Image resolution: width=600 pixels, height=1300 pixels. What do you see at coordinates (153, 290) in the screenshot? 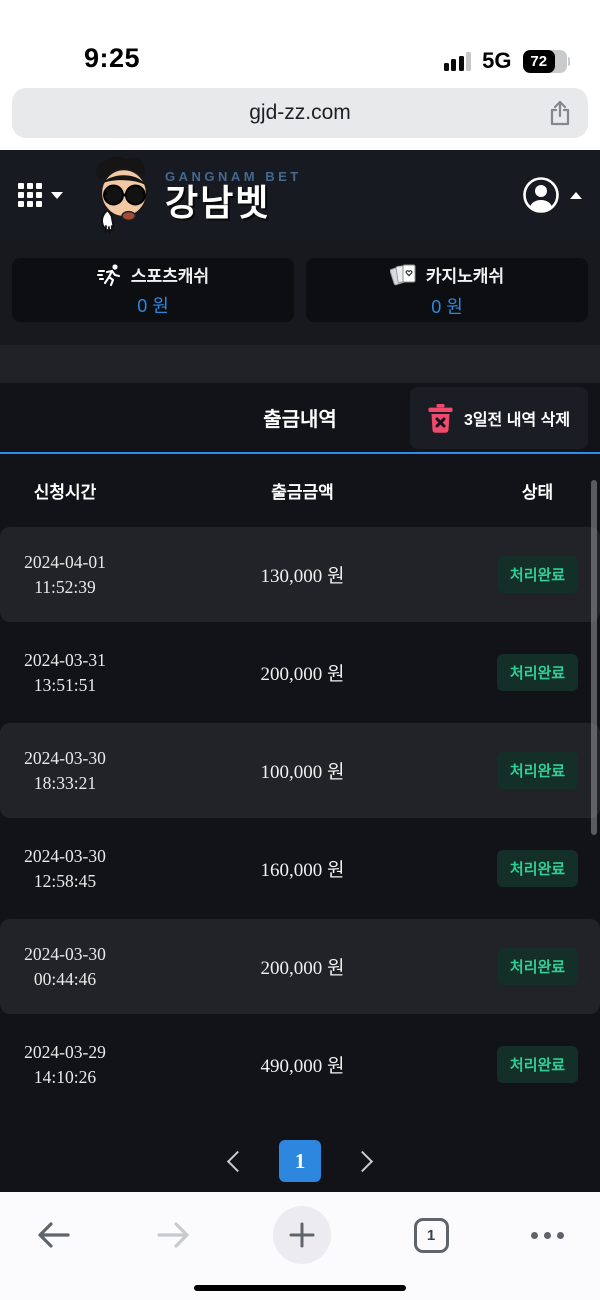
I see `sports-cash-card: 스포츠캐쉬 0 원` at bounding box center [153, 290].